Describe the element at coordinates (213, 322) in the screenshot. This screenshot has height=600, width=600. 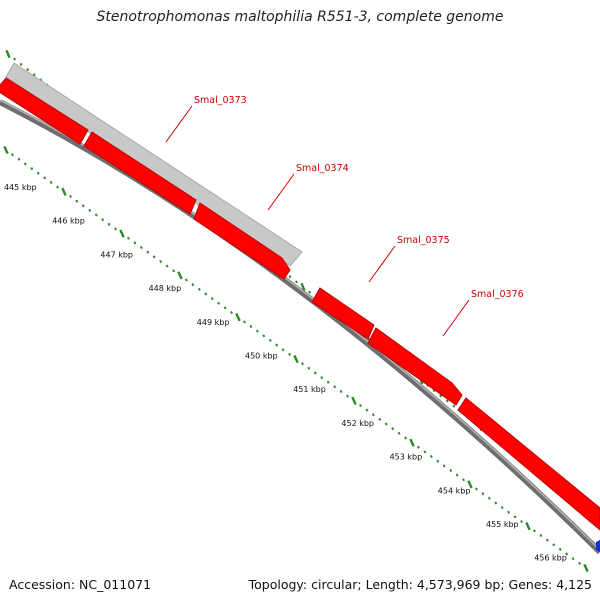
I see `ruler-tick-label: 449 kbp` at that location.